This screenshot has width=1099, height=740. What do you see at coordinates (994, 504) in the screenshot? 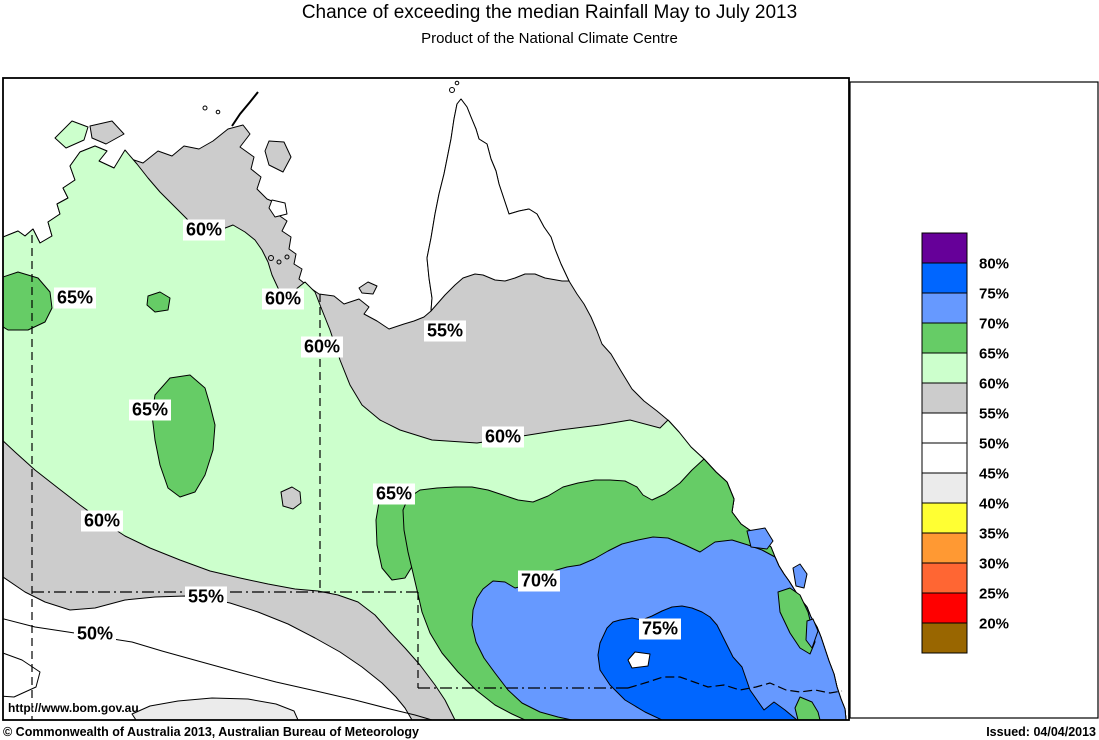
I see `legend-tick-label: 40%` at bounding box center [994, 504].